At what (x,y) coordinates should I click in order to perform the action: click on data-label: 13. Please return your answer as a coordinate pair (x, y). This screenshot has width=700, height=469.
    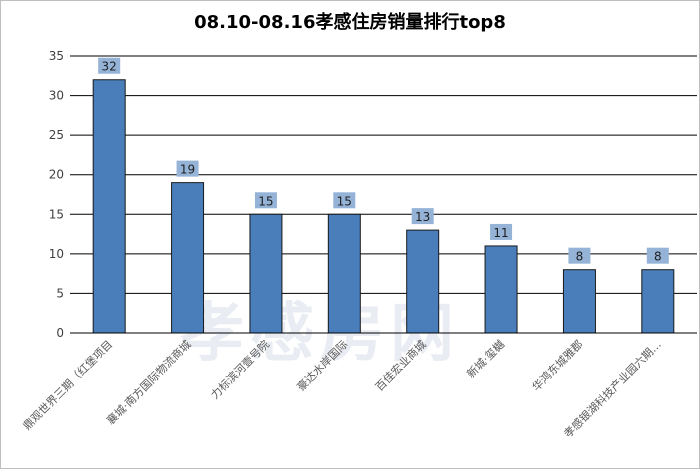
    Looking at the image, I should click on (422, 216).